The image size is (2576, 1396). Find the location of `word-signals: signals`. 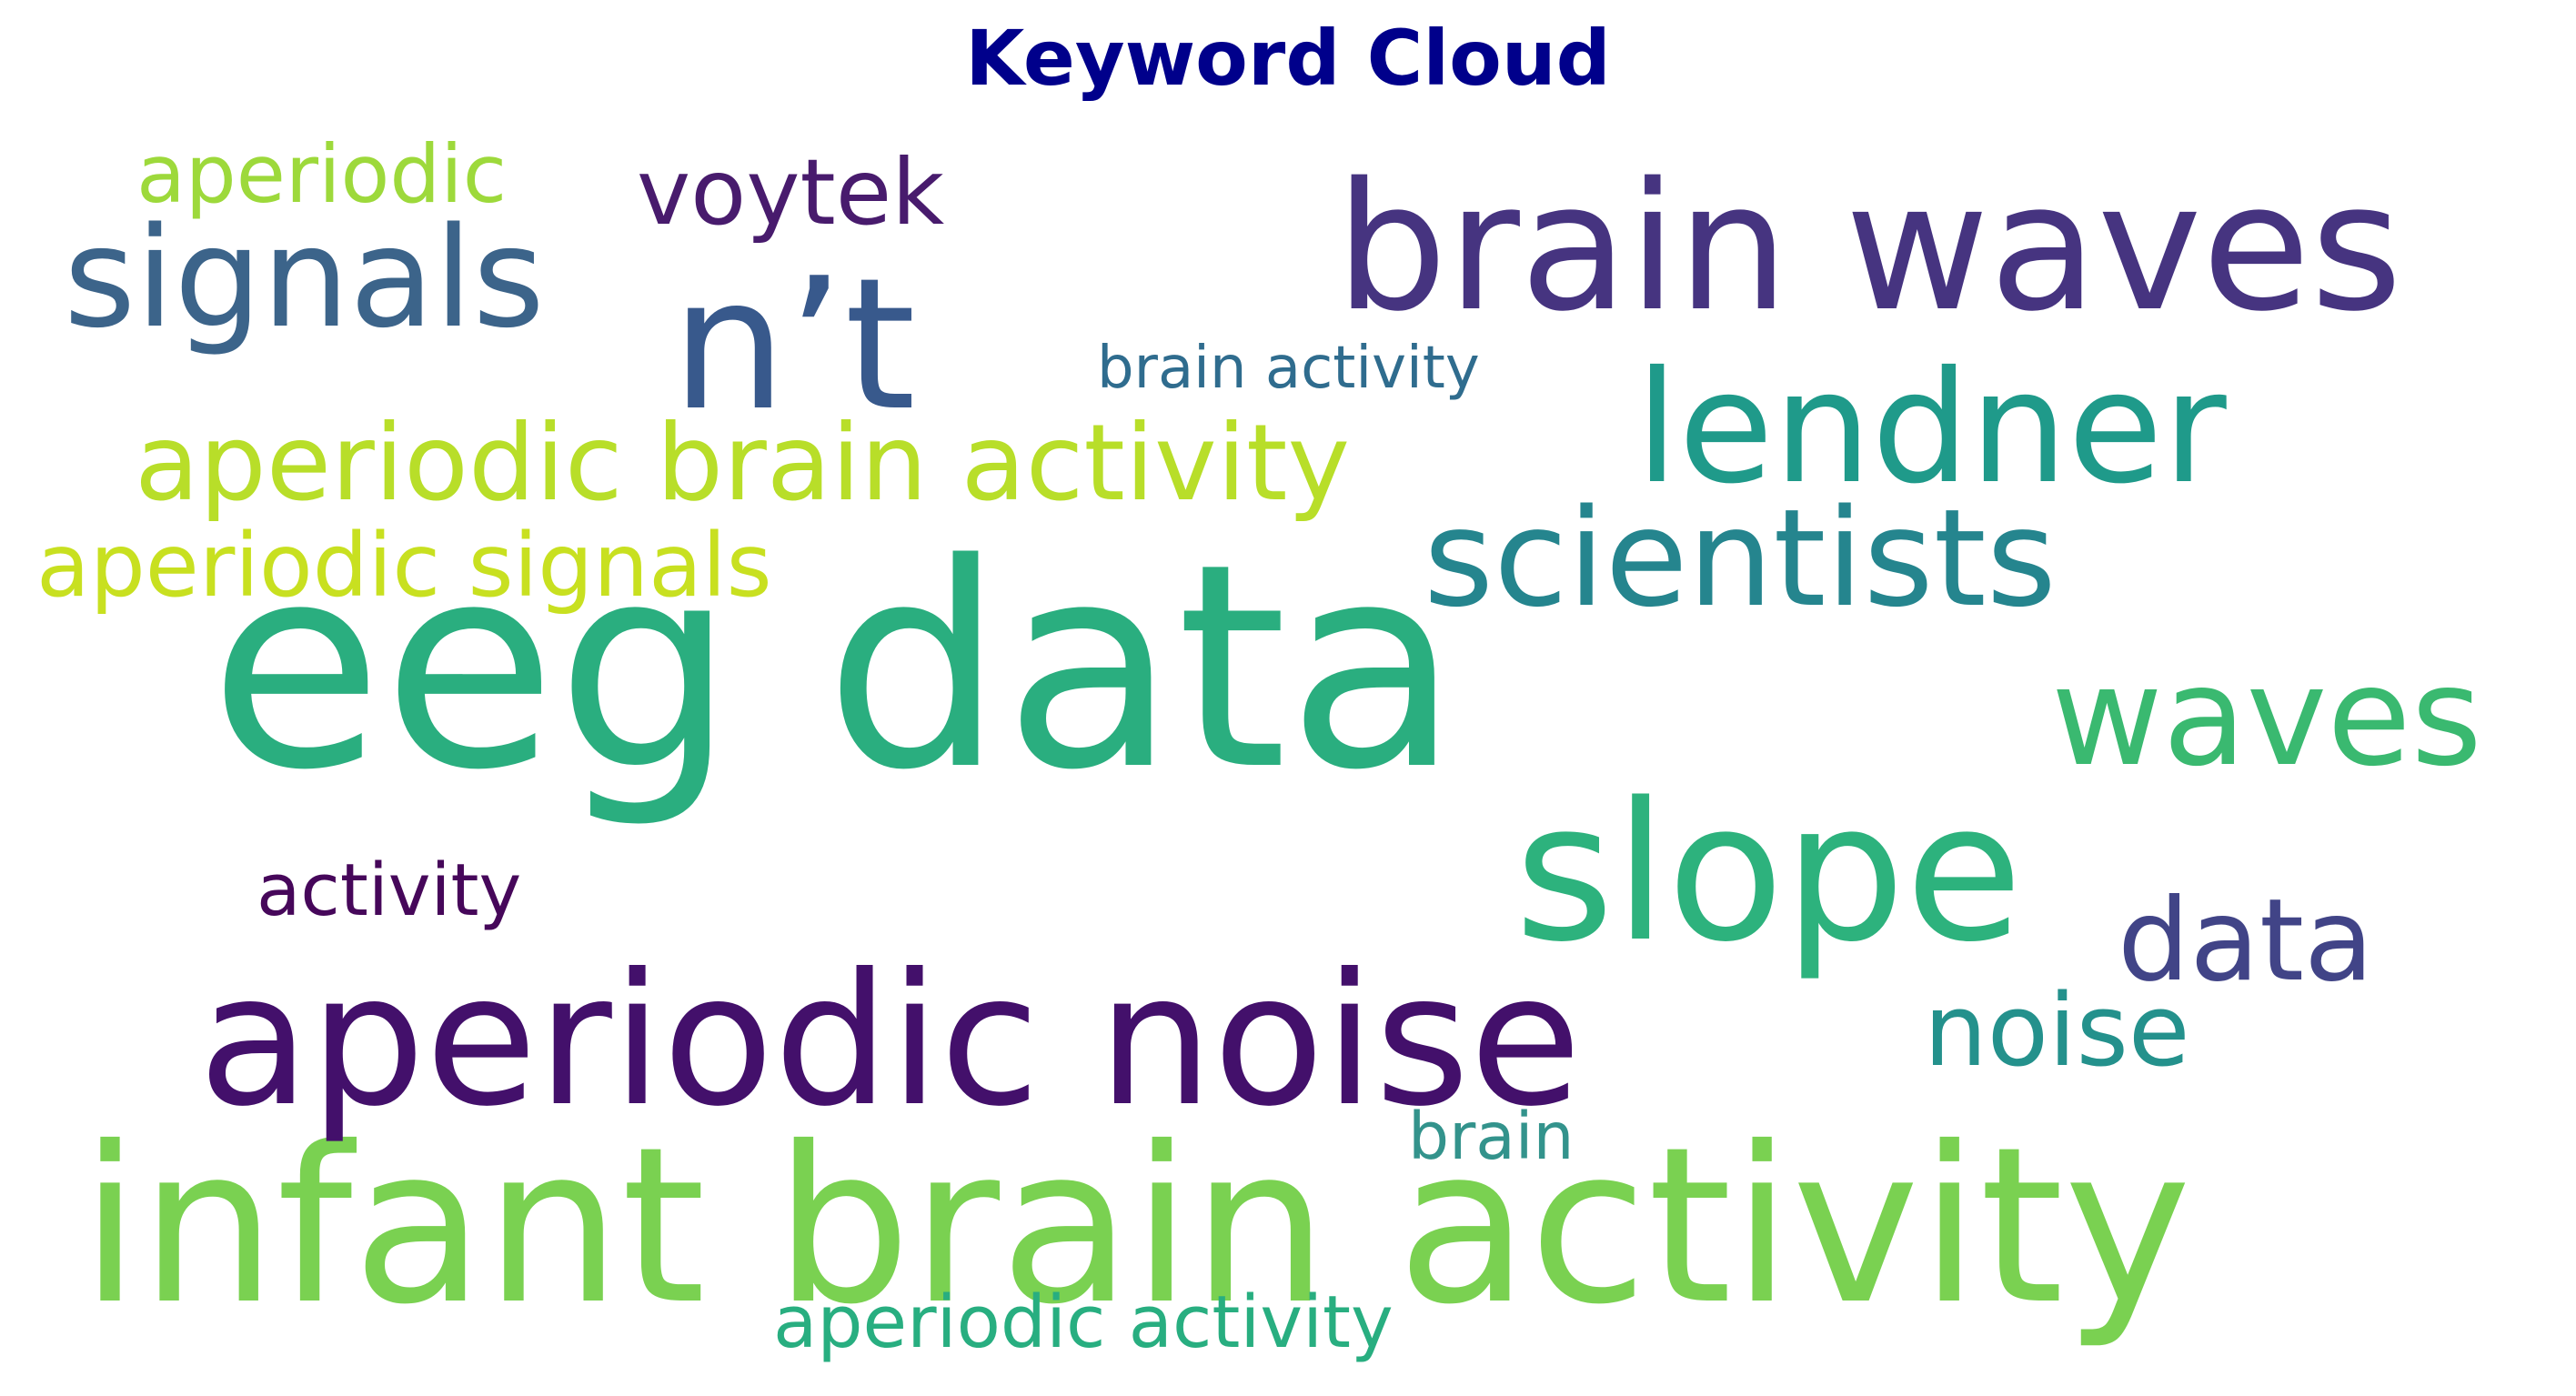

word-signals: signals is located at coordinates (304, 277).